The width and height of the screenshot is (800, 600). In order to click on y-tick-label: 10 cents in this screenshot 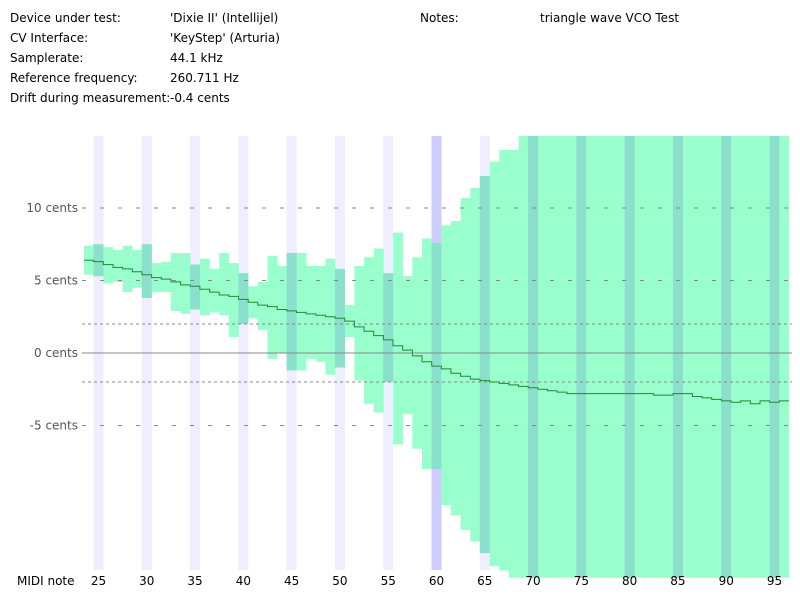, I will do `click(52, 208)`.